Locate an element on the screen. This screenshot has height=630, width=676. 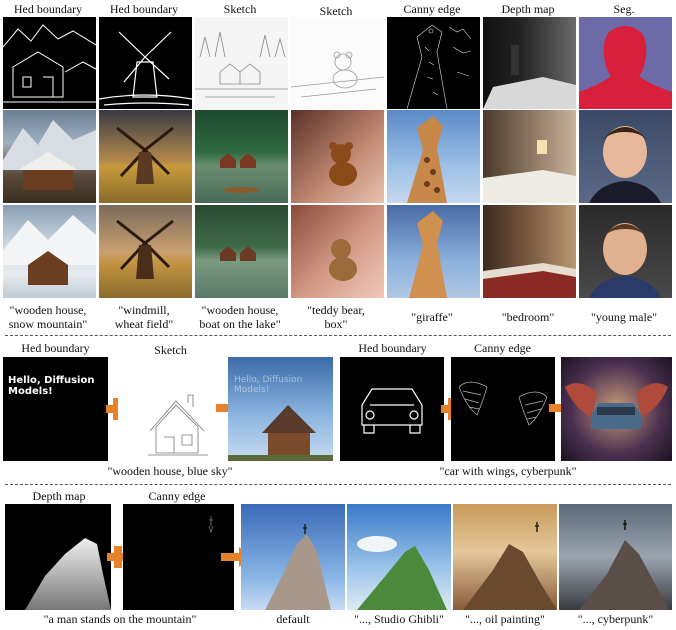
bottom-label-canny: Canny edge is located at coordinates (177, 496).